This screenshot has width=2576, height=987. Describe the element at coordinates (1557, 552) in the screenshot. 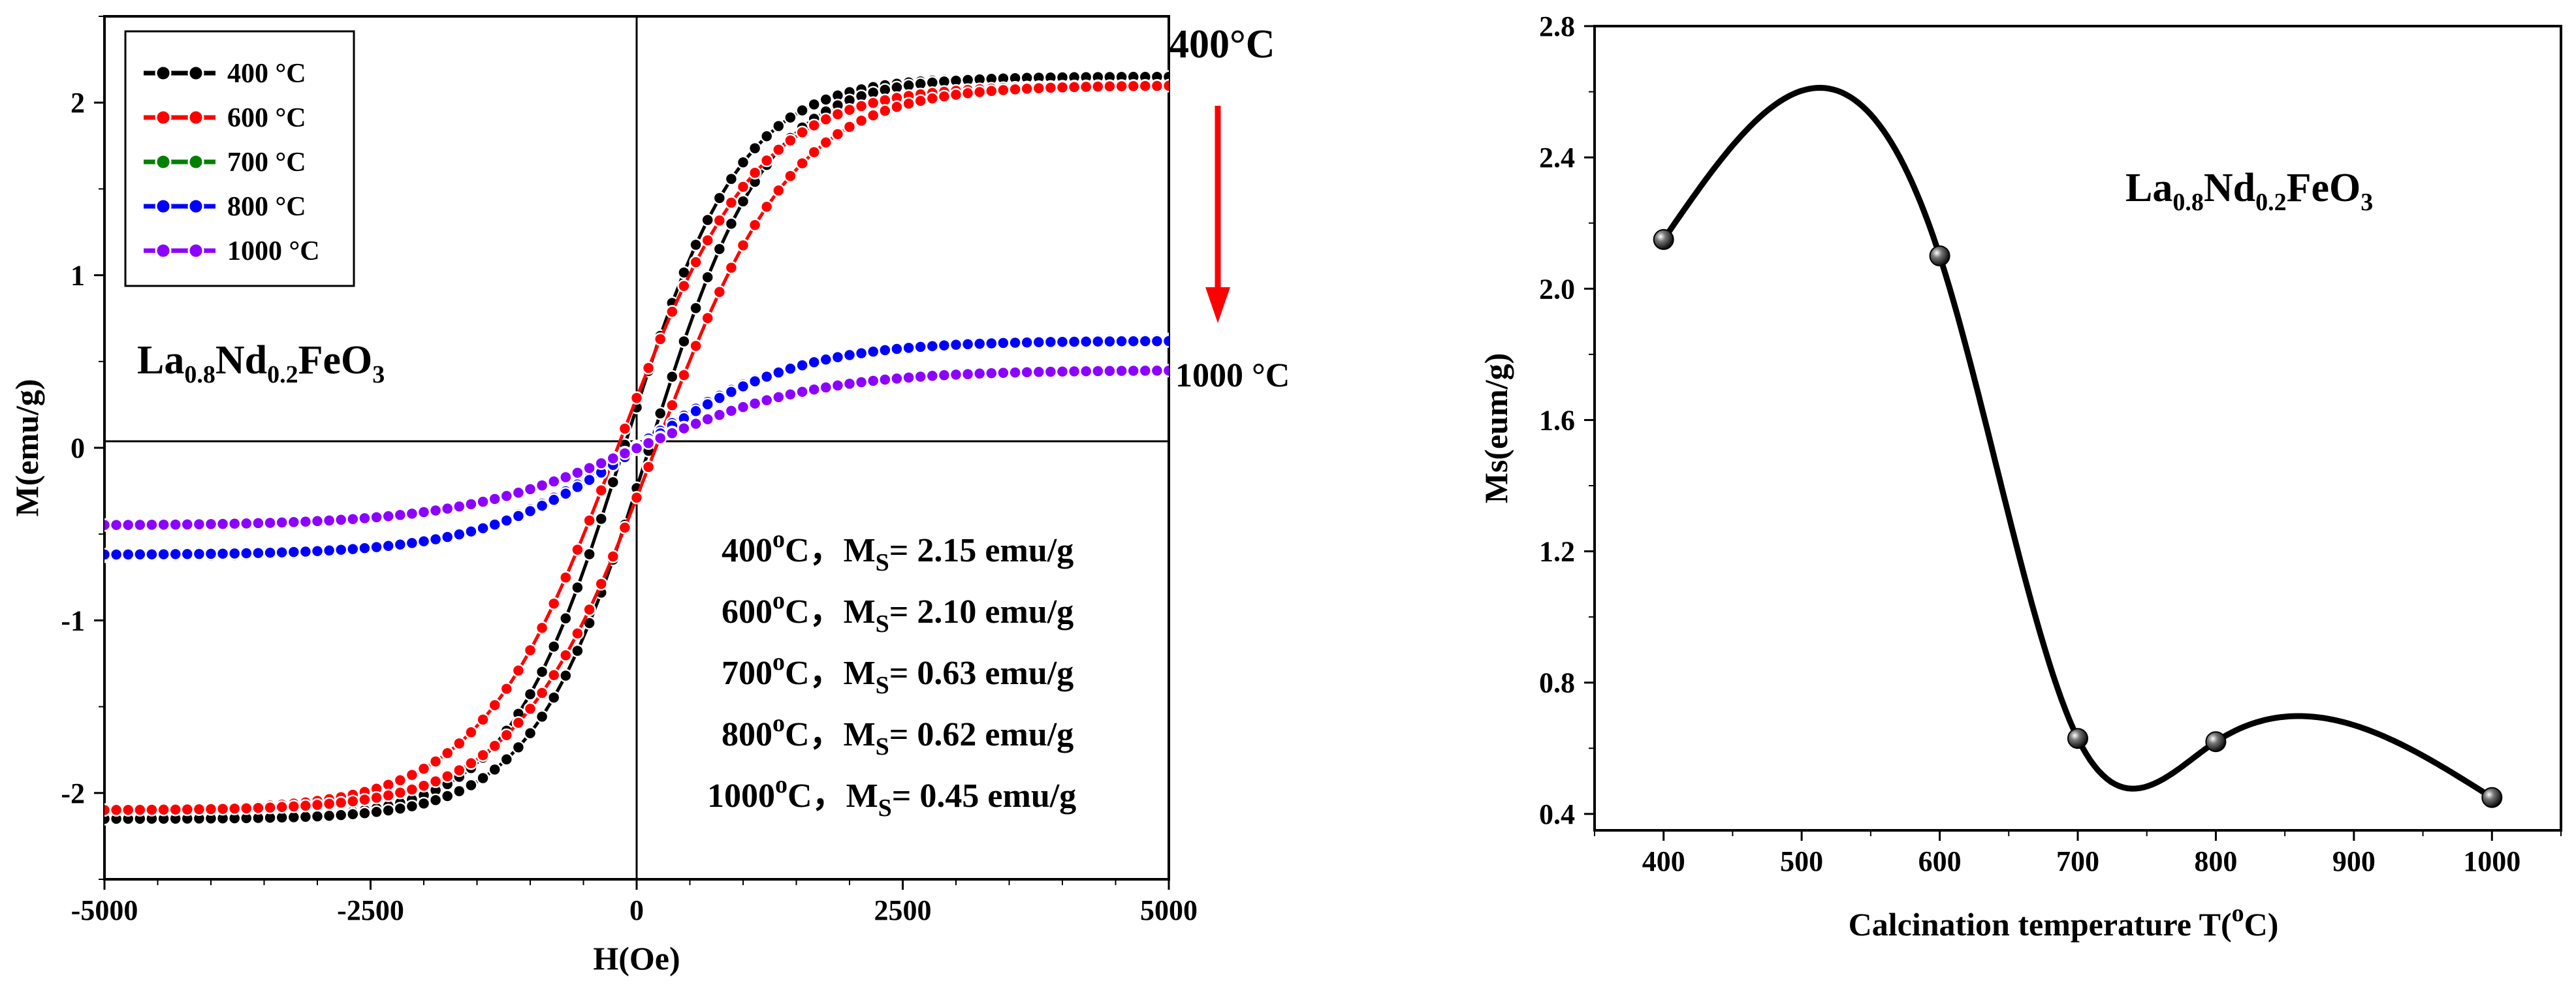

I see `right-y-tick-label-2: 1.2` at that location.